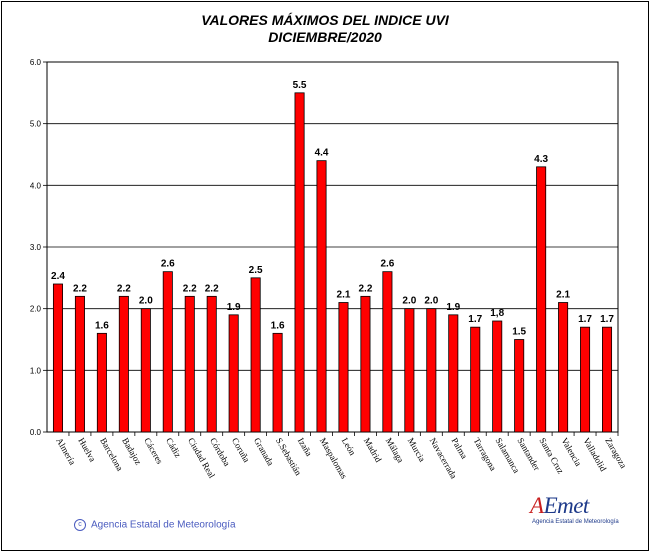 This screenshot has height=552, width=650. I want to click on x-tick-label: Madrid, so click(373, 450).